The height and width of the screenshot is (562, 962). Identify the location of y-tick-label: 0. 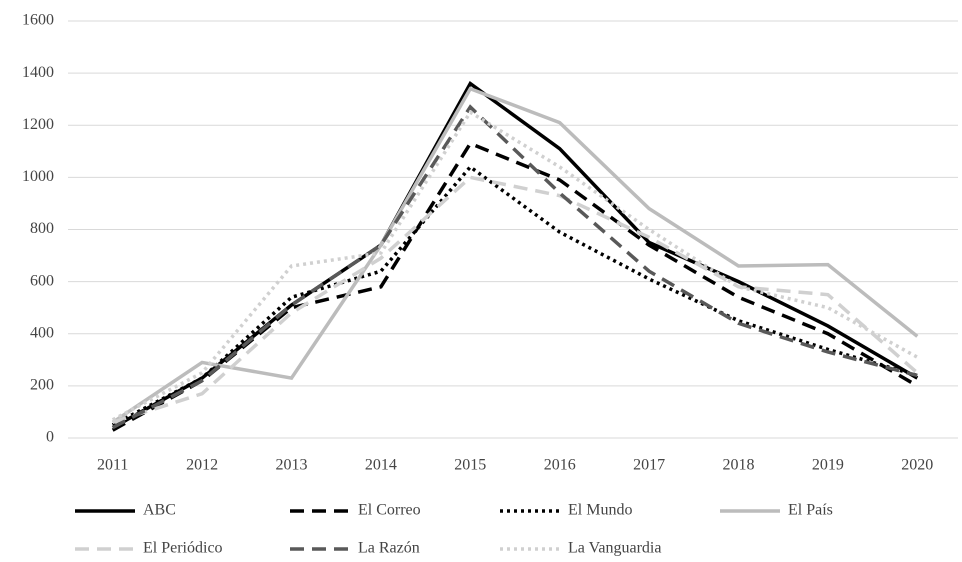
(50, 437).